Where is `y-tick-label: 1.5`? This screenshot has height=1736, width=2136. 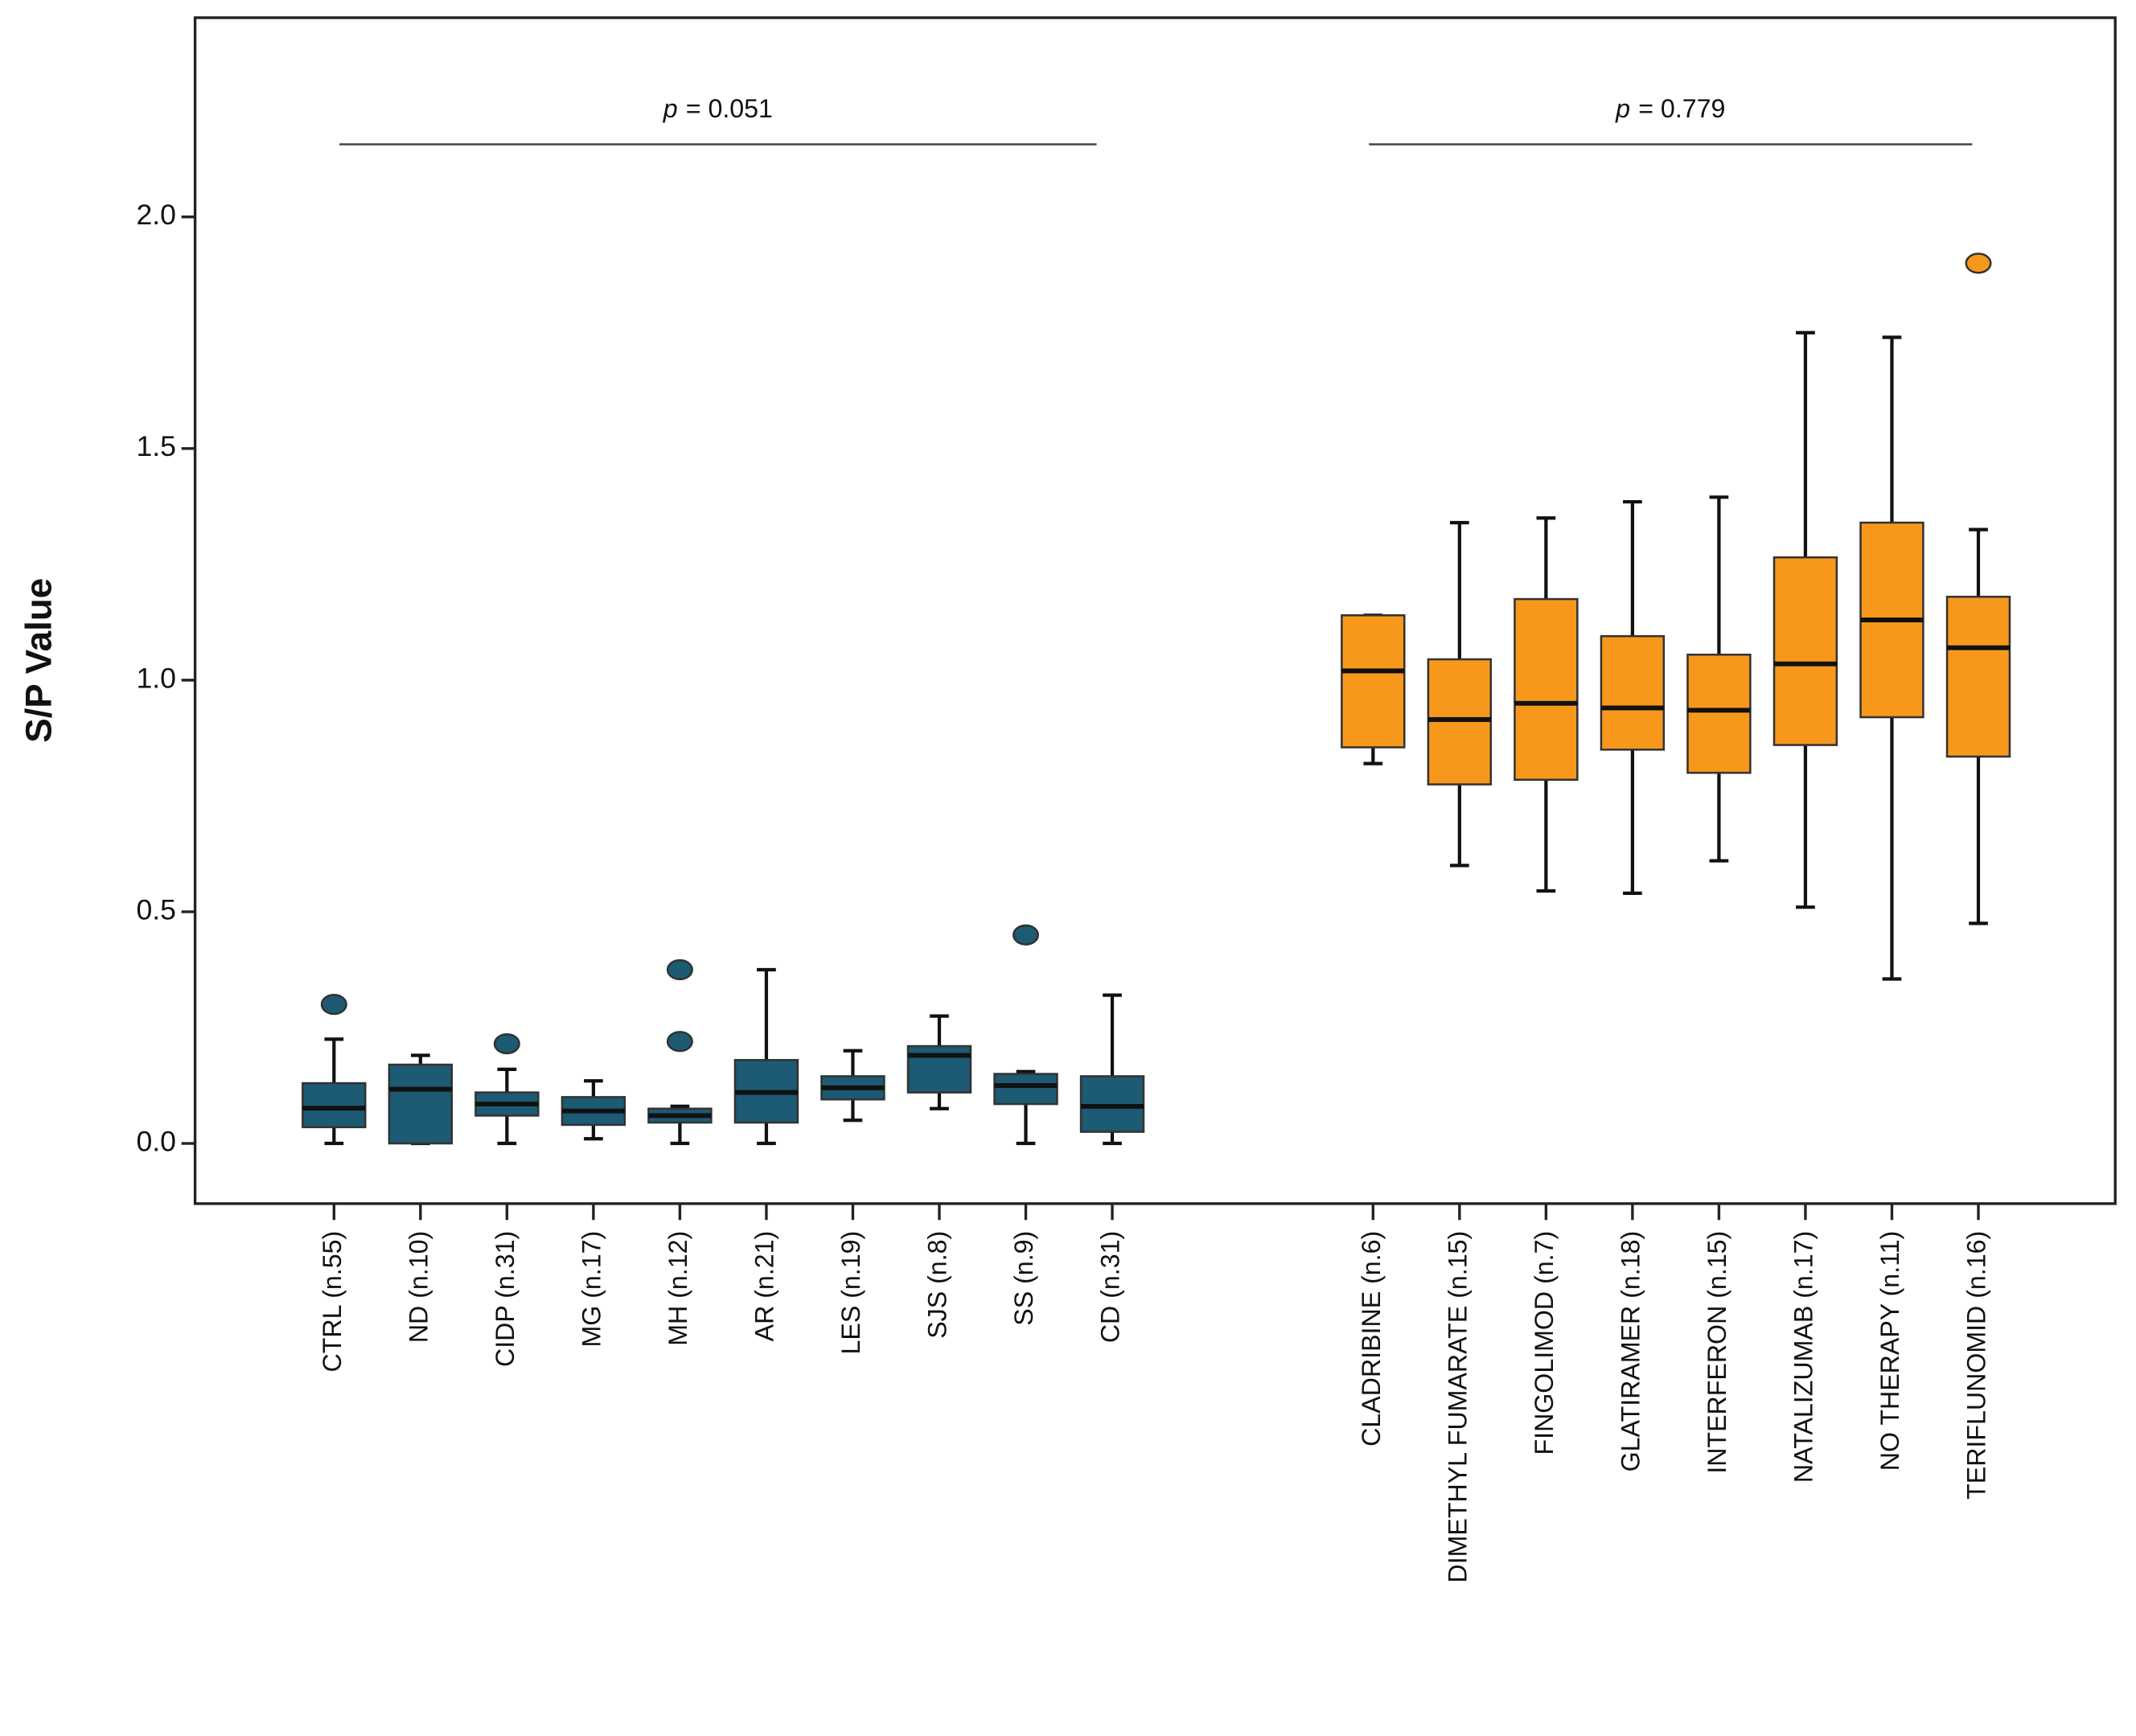 y-tick-label: 1.5 is located at coordinates (155, 446).